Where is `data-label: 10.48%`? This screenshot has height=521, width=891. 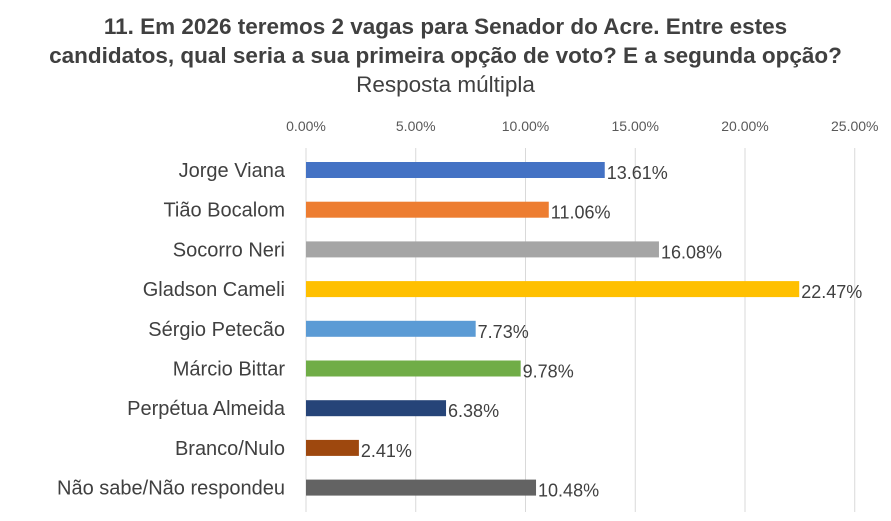 data-label: 10.48% is located at coordinates (568, 491).